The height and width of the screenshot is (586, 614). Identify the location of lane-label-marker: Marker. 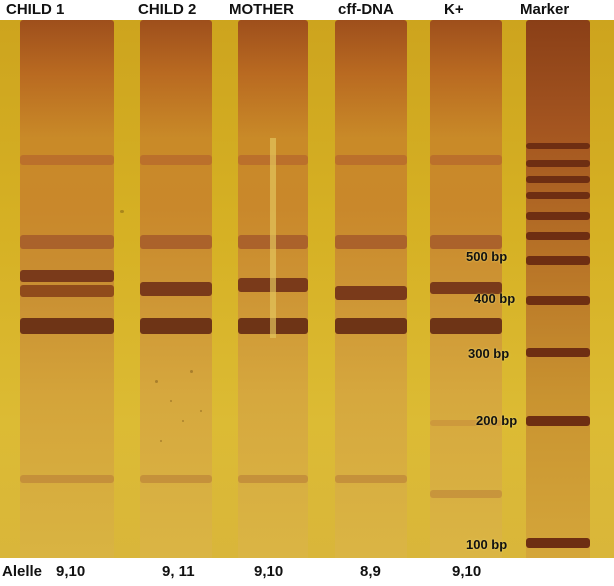
(545, 9).